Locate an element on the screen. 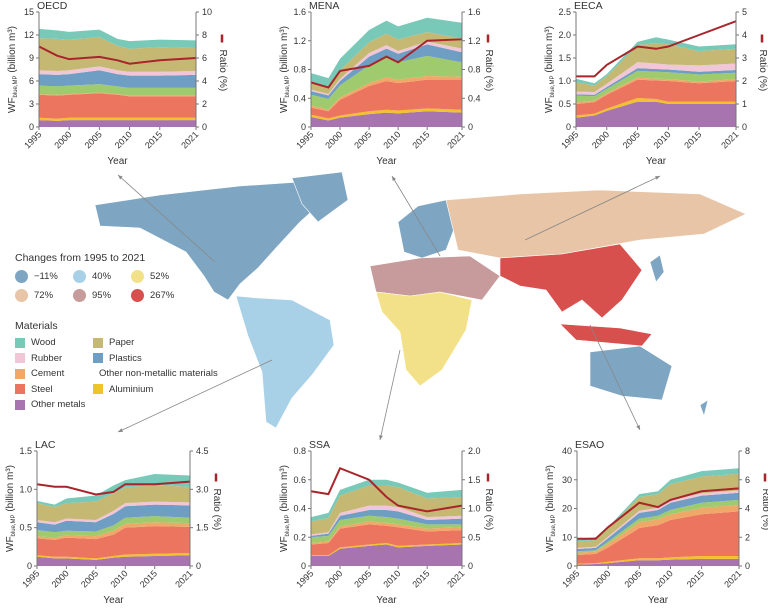  change-item: −11% is located at coordinates (44, 276).